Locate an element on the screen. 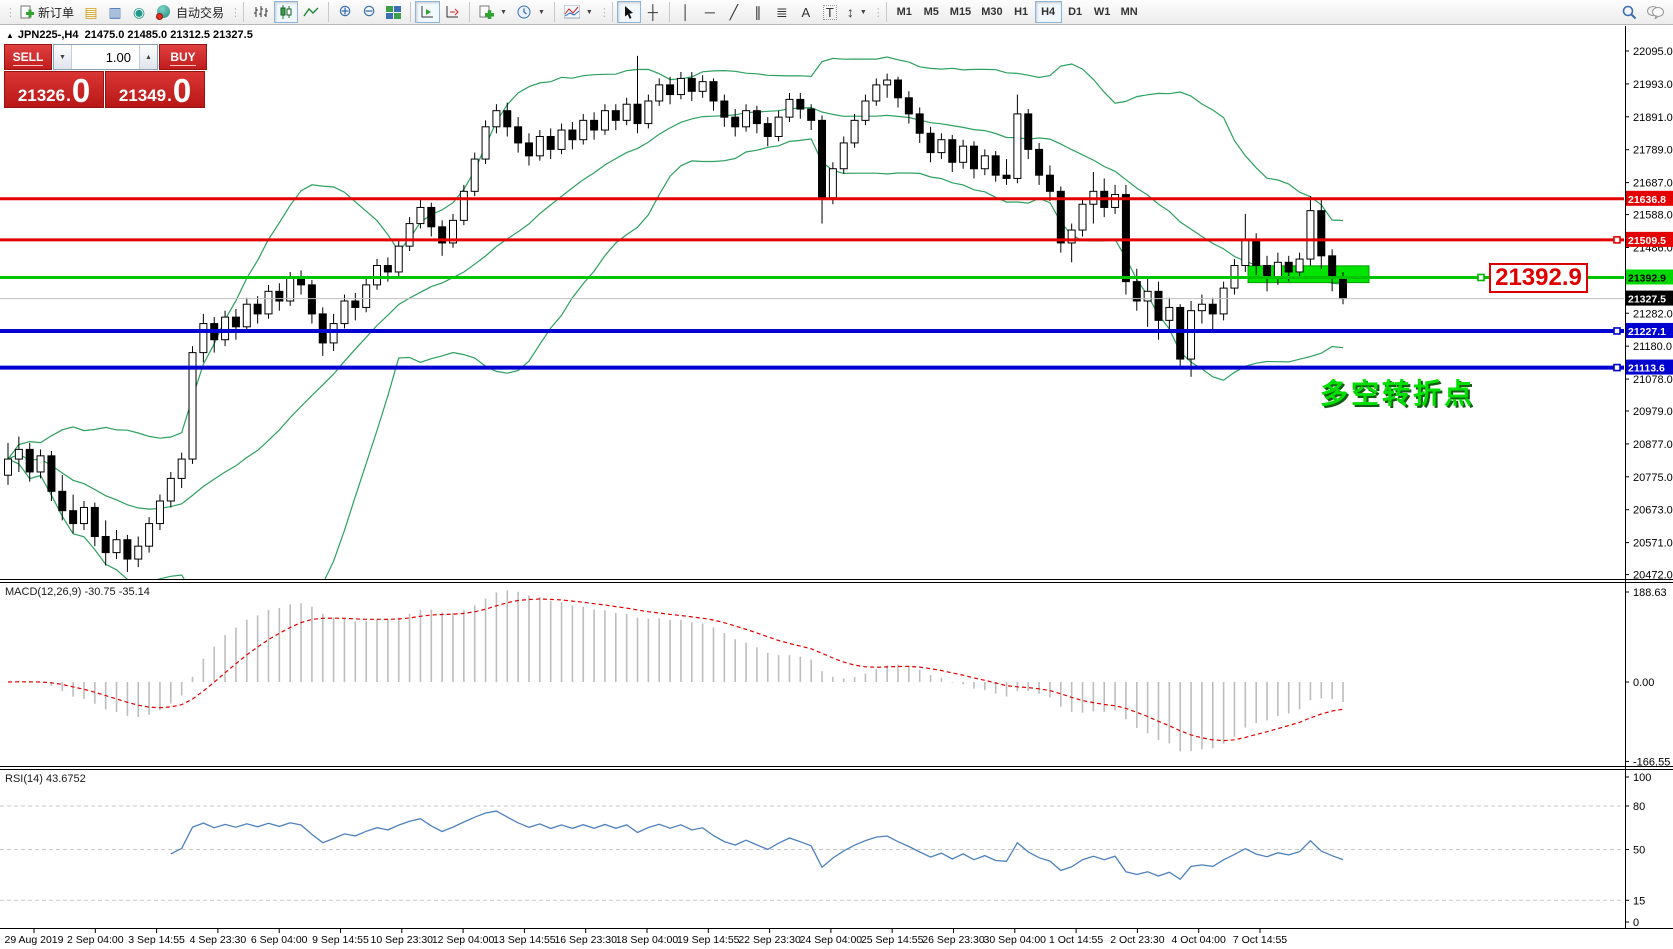 This screenshot has height=949, width=1673. channel-tool-button: ∥ is located at coordinates (758, 12).